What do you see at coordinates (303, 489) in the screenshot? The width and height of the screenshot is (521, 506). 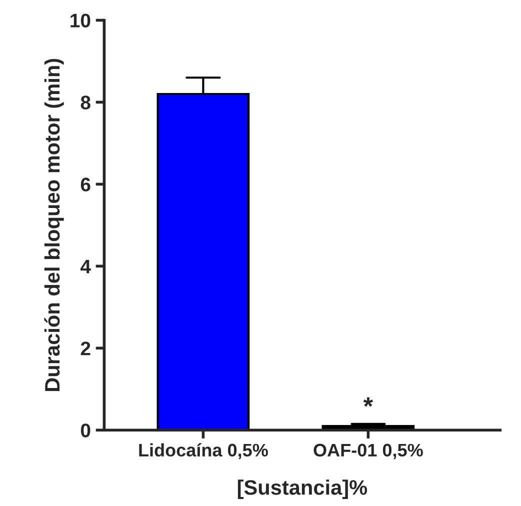 I see `x-axis-title: [Sustancia]%` at bounding box center [303, 489].